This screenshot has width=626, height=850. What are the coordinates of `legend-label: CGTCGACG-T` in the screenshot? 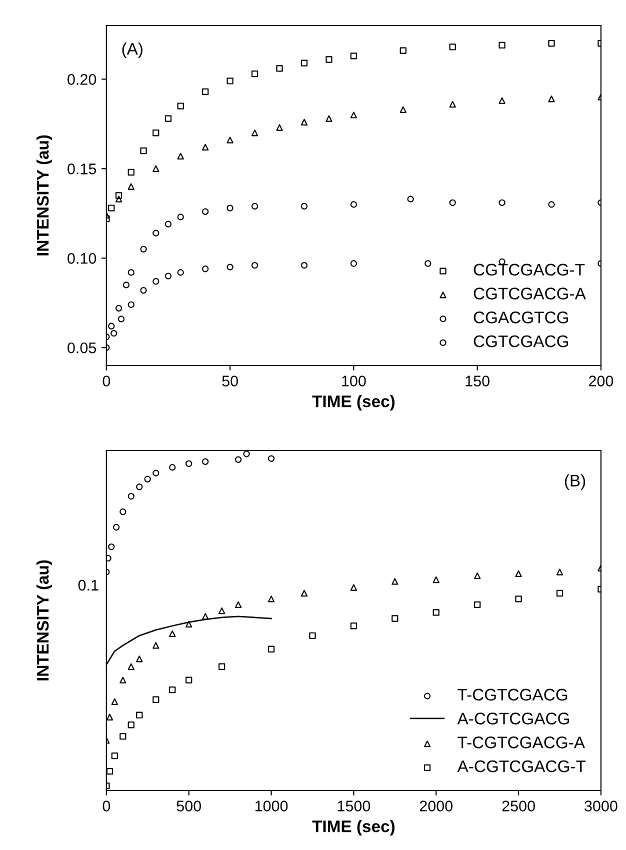 It's located at (529, 270).